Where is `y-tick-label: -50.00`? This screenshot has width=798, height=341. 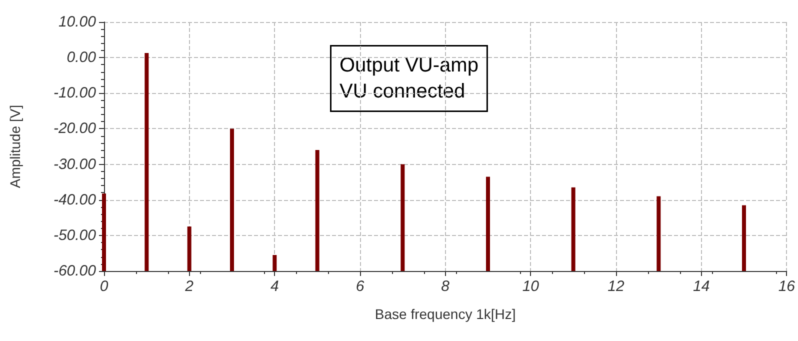
y-tick-label: -50.00 is located at coordinates (75, 235).